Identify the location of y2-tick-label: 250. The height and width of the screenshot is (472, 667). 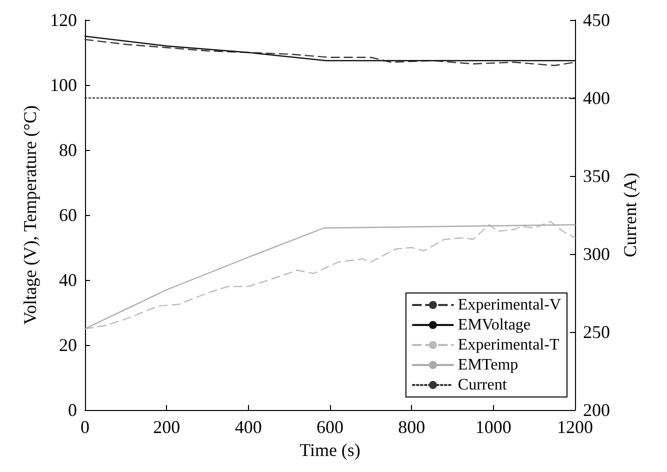
(596, 332).